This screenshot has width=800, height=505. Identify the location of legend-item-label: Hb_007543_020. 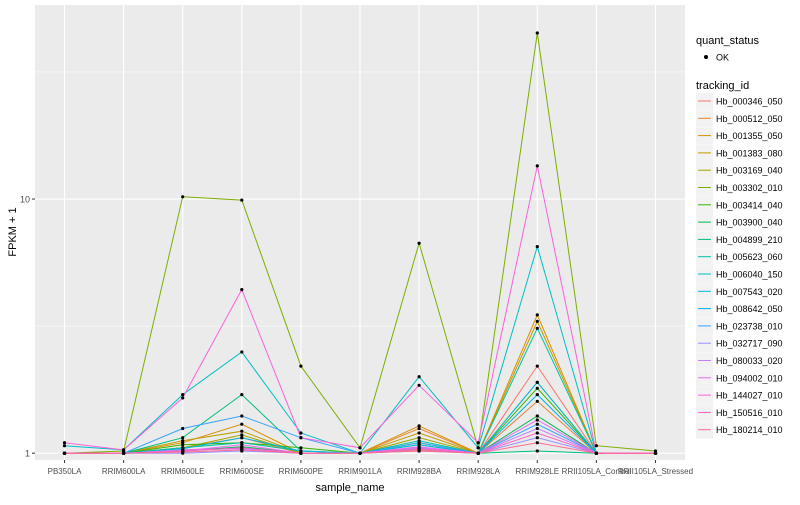
(749, 292).